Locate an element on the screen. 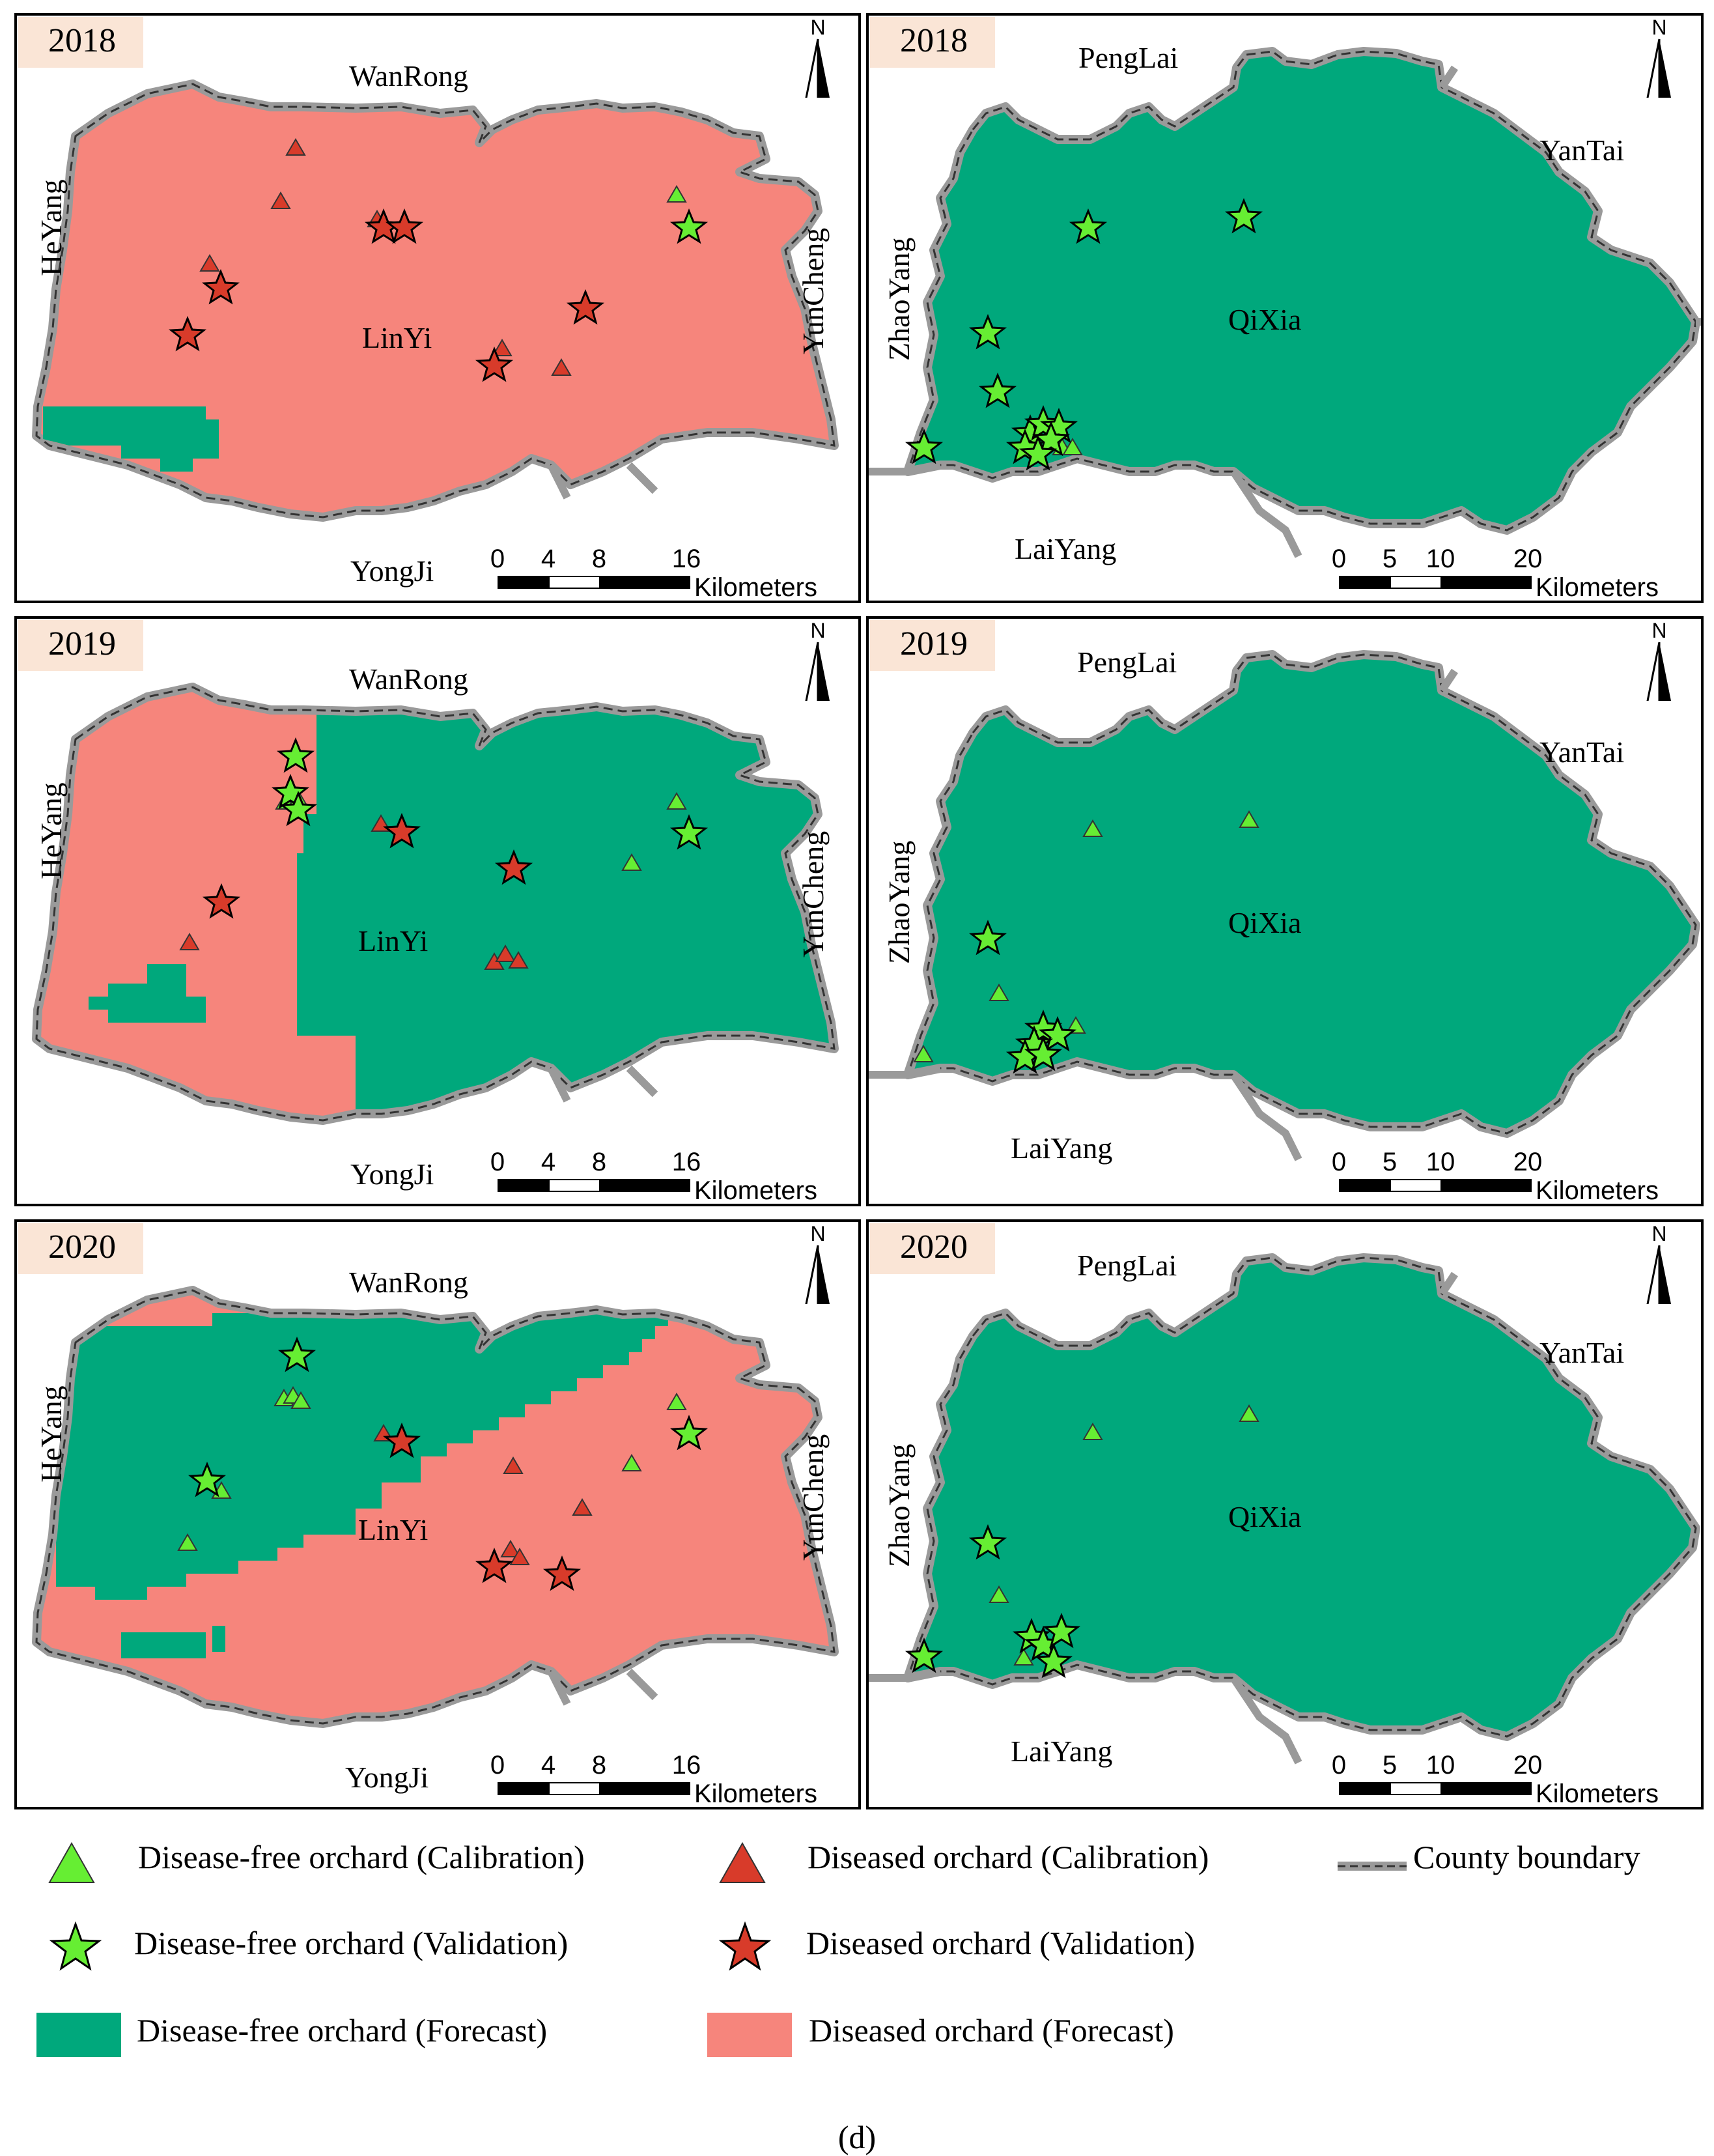 The image size is (1714, 2156). year-label: 2020 is located at coordinates (932, 1248).